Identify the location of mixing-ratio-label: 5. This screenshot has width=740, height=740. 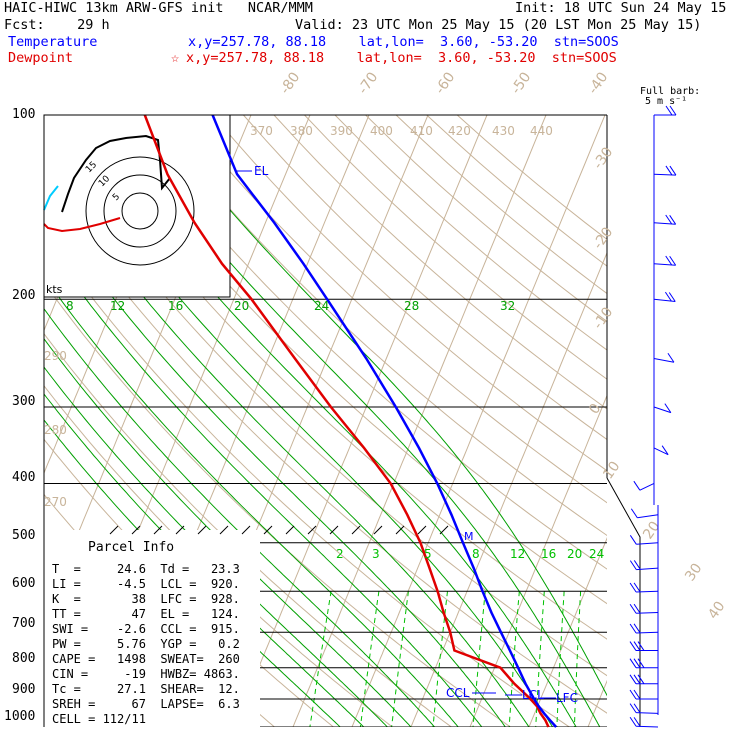
(428, 554).